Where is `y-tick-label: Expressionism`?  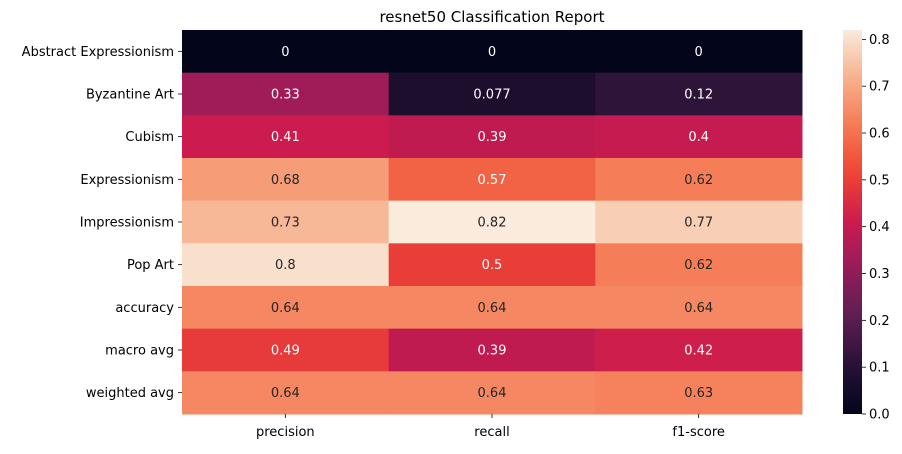 y-tick-label: Expressionism is located at coordinates (127, 180).